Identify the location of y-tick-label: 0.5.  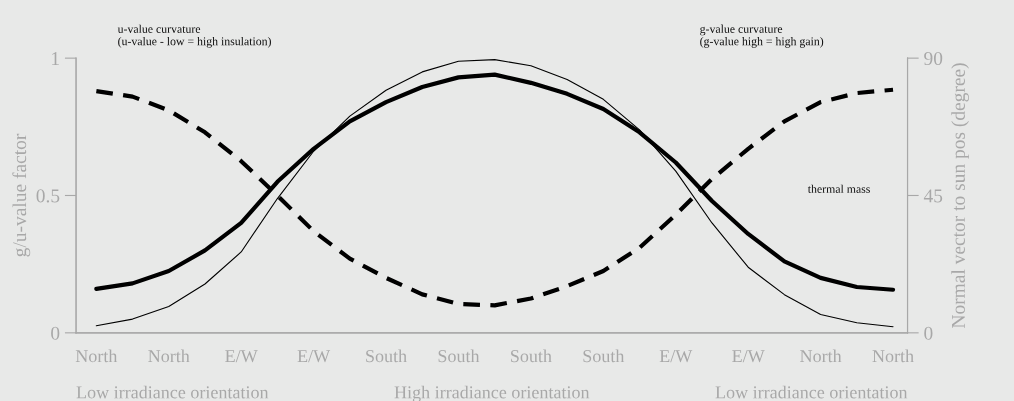
(48, 196).